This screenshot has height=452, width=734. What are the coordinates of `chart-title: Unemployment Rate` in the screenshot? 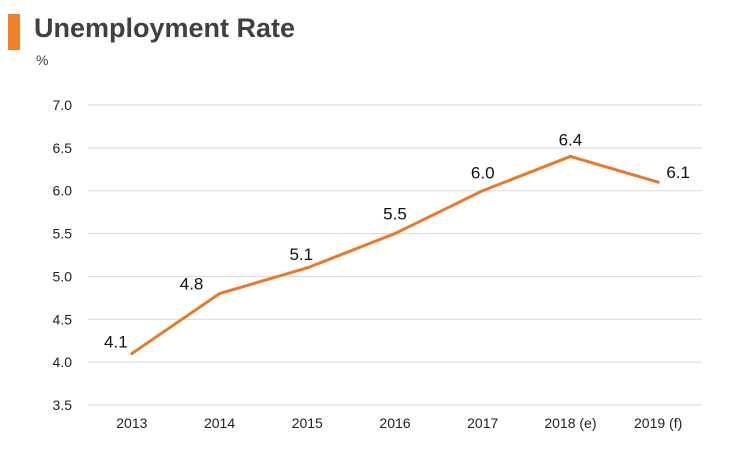 It's located at (165, 28).